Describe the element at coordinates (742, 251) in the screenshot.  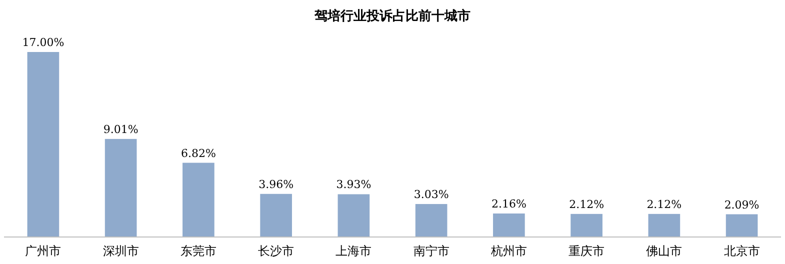
I see `x-tick-label: 北京市` at that location.